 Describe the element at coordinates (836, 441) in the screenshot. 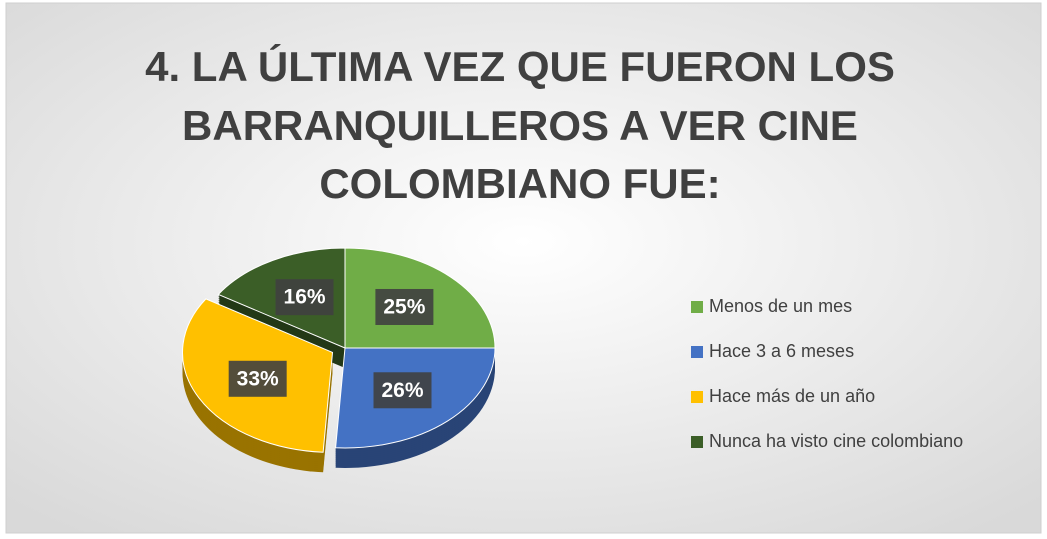

I see `legend-label: Nunca ha visto cine colombiano` at that location.